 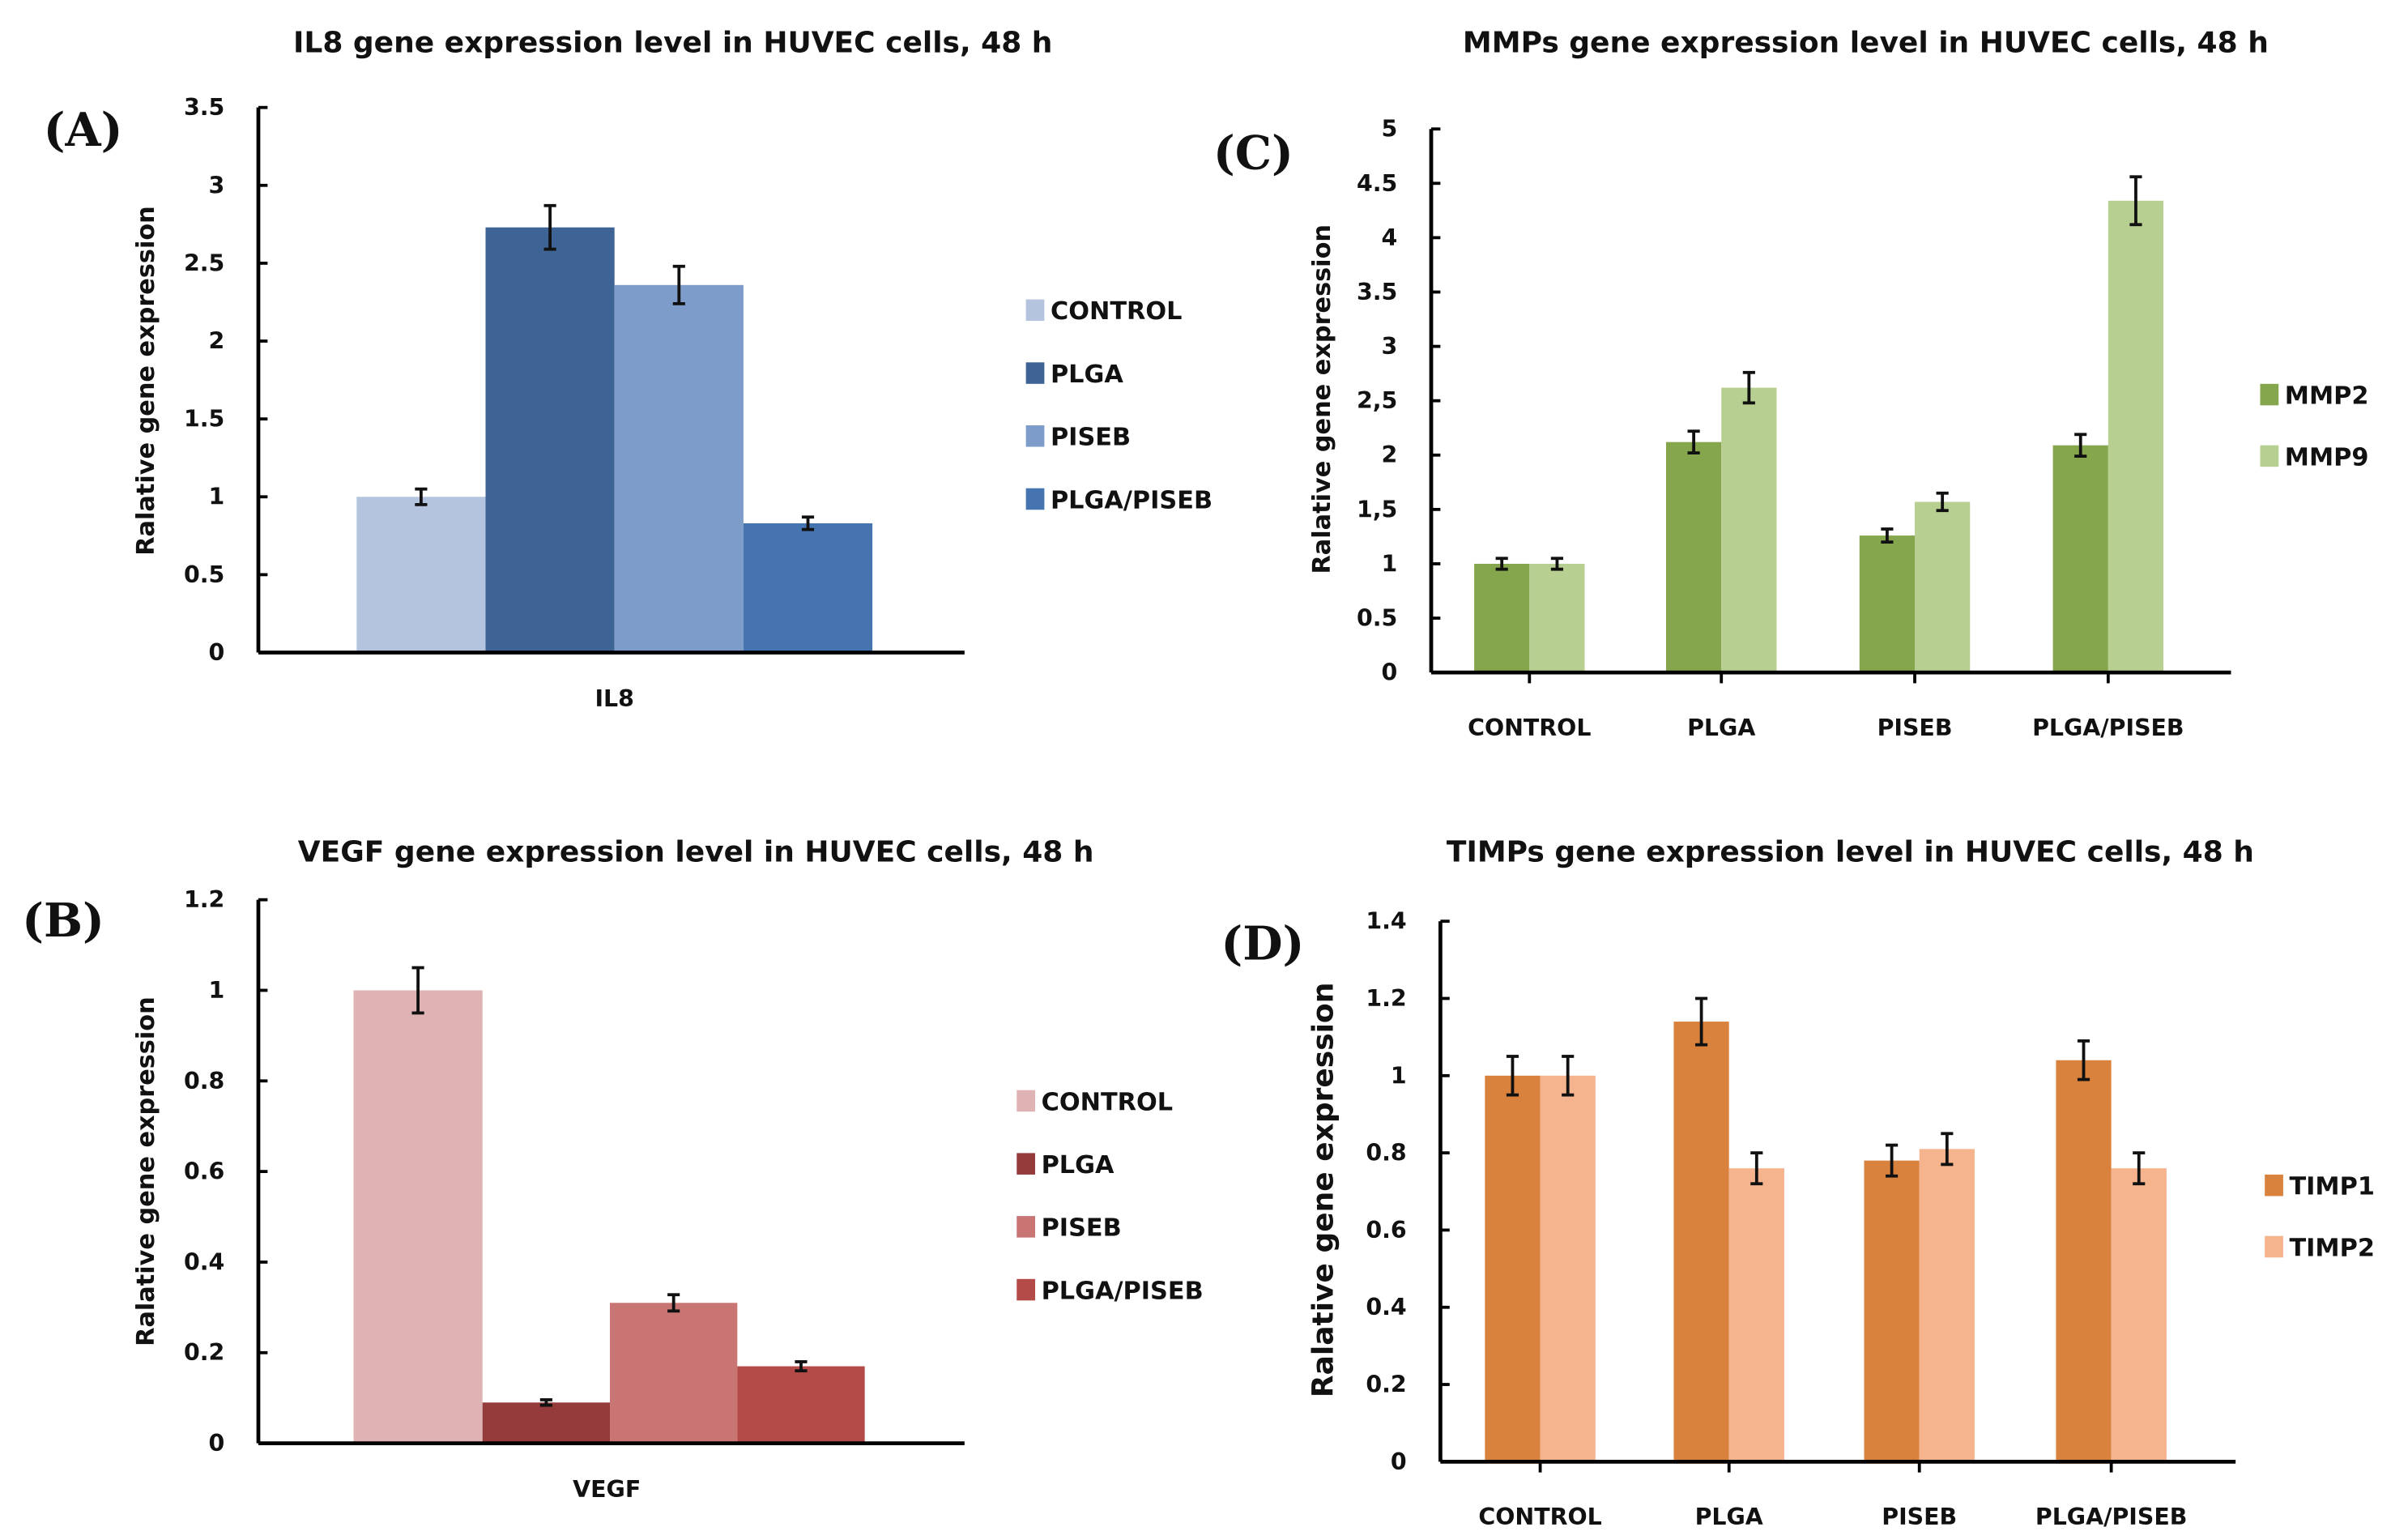 What do you see at coordinates (63, 921) in the screenshot?
I see `panel-label: (B)` at bounding box center [63, 921].